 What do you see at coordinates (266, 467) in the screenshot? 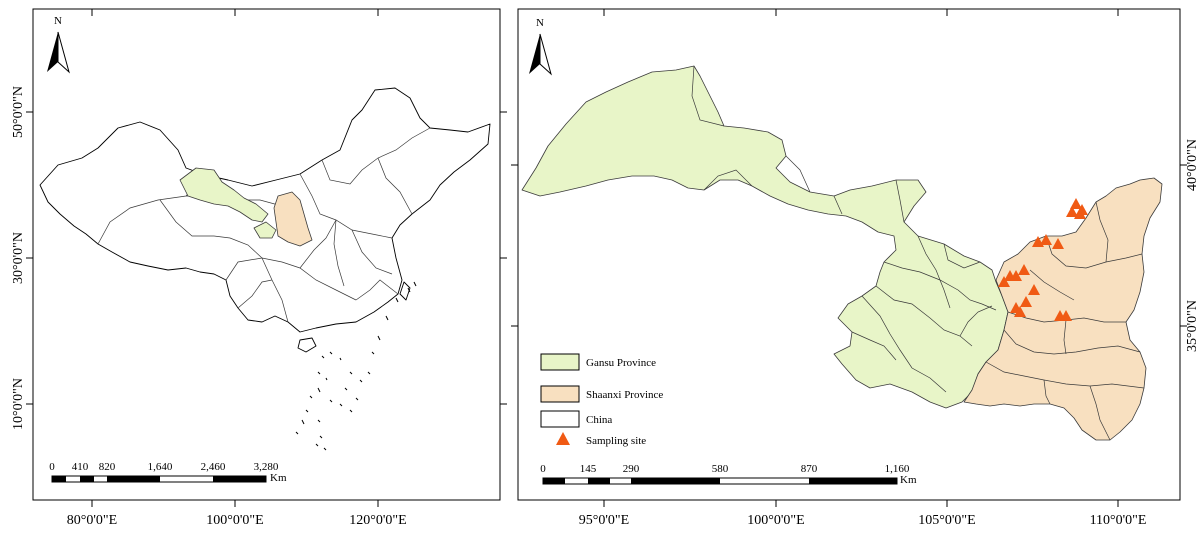
I see `left-scale-tick-5: 3,280` at bounding box center [266, 467].